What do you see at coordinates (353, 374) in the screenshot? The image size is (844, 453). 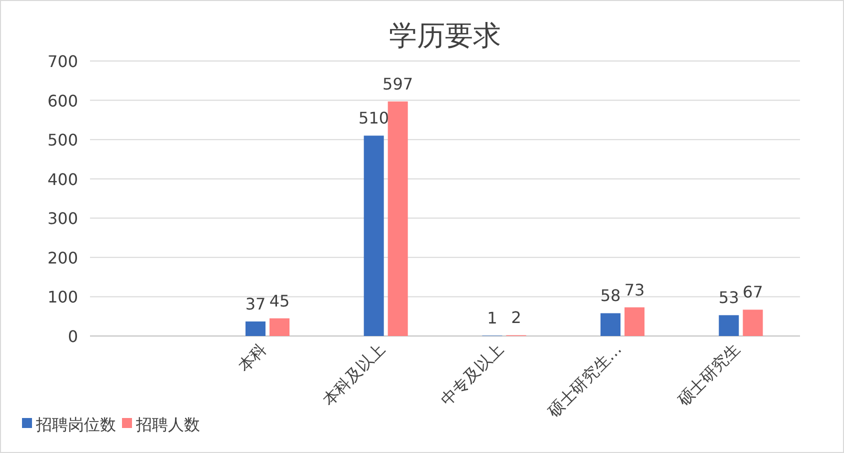 I see `x-tick-label: 本科及以上` at bounding box center [353, 374].